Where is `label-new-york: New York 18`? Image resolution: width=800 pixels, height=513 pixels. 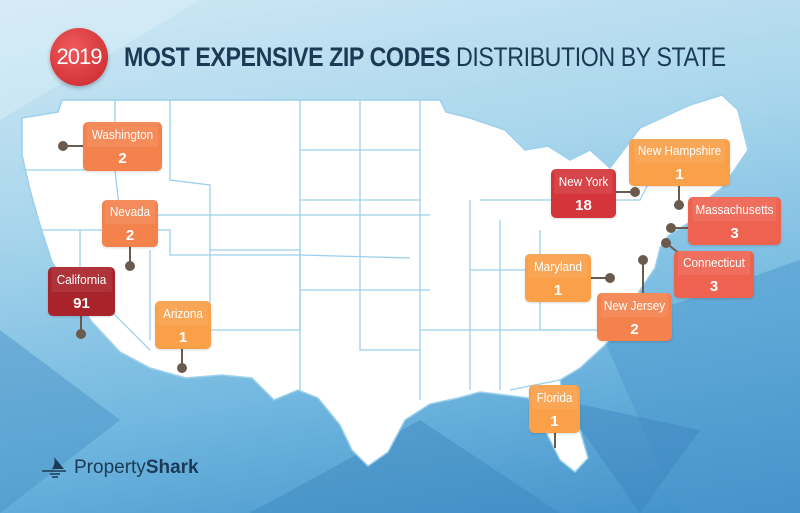
label-new-york: New York 18 is located at coordinates (583, 193).